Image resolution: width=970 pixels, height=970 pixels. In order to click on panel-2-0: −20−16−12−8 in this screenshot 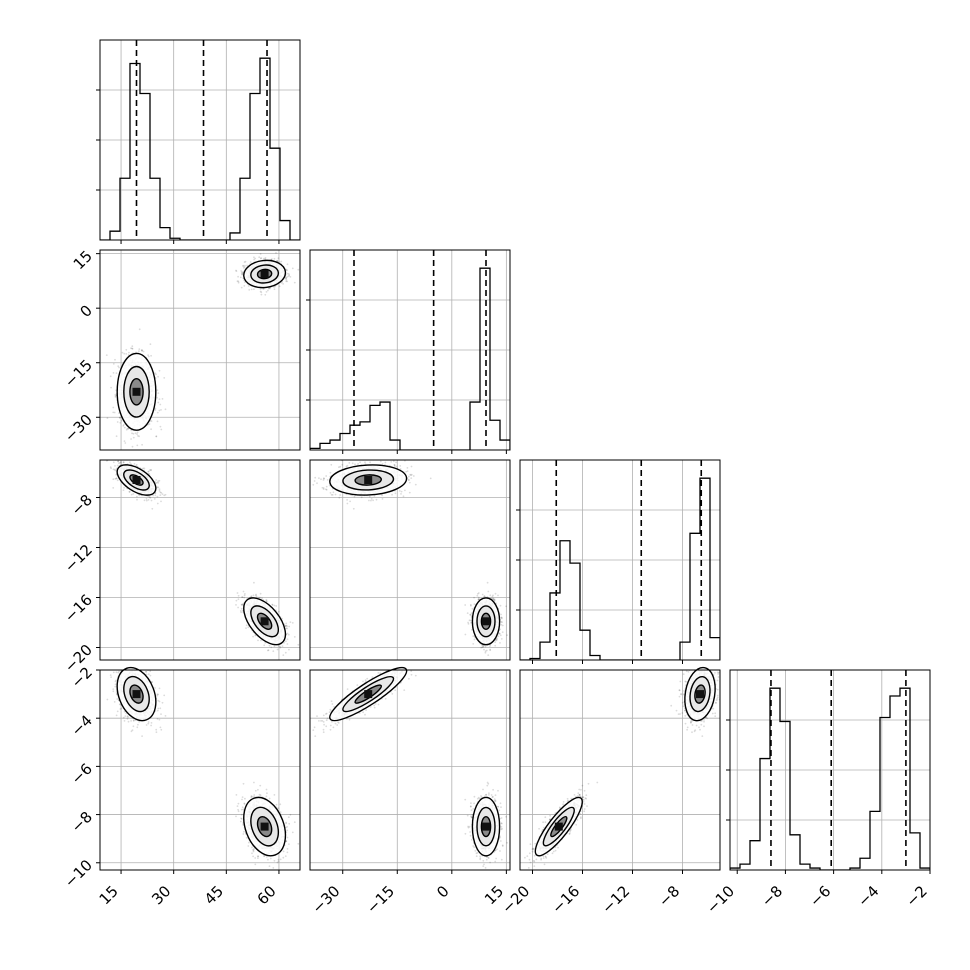, I will do `click(183, 567)`.